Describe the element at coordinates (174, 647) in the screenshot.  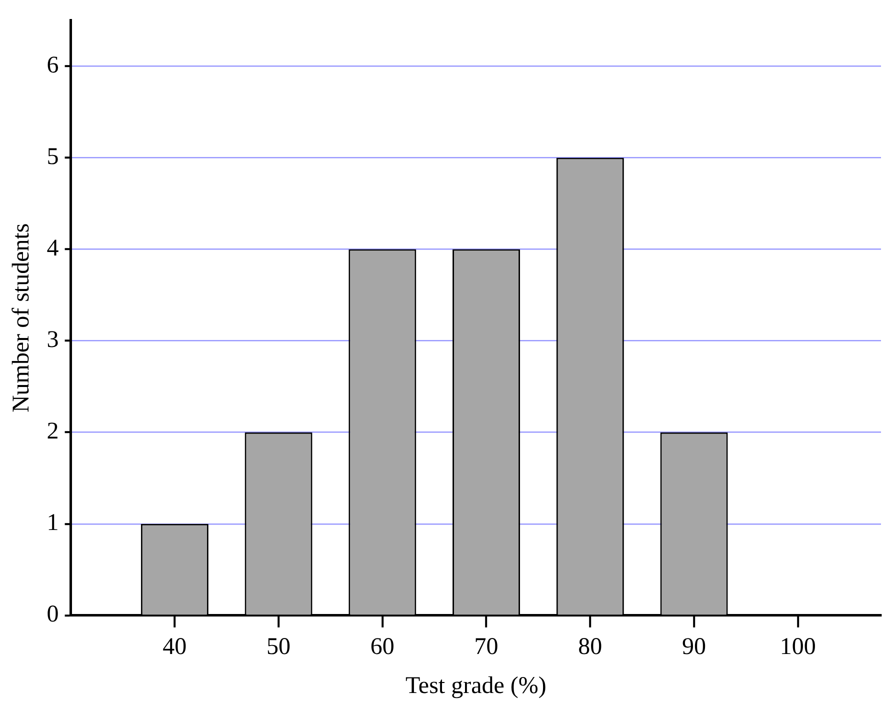
I see `x-tick-label: 40` at that location.